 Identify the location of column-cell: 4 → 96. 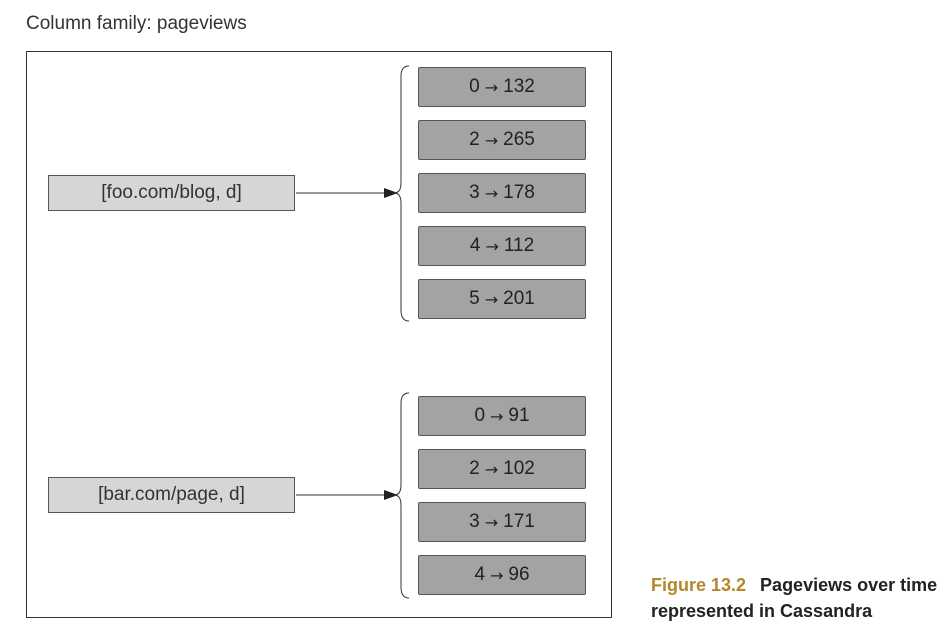
(502, 575).